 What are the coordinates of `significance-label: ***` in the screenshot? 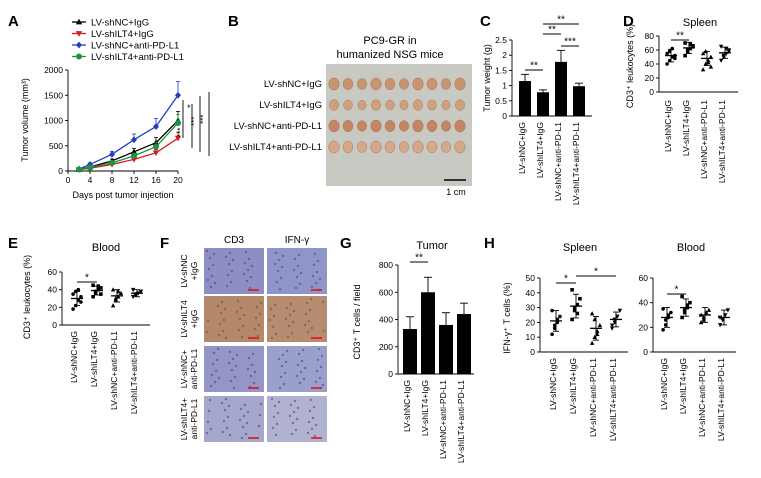 It's located at (194, 121).